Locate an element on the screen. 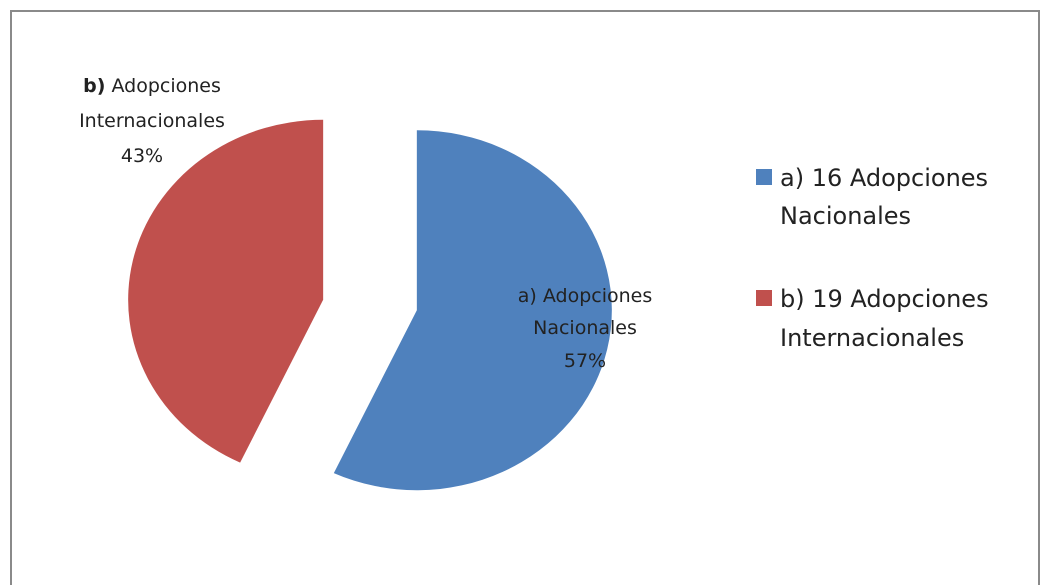 The width and height of the screenshot is (1045, 585). slice-label-nacionales-line2: Nacionales is located at coordinates (585, 328).